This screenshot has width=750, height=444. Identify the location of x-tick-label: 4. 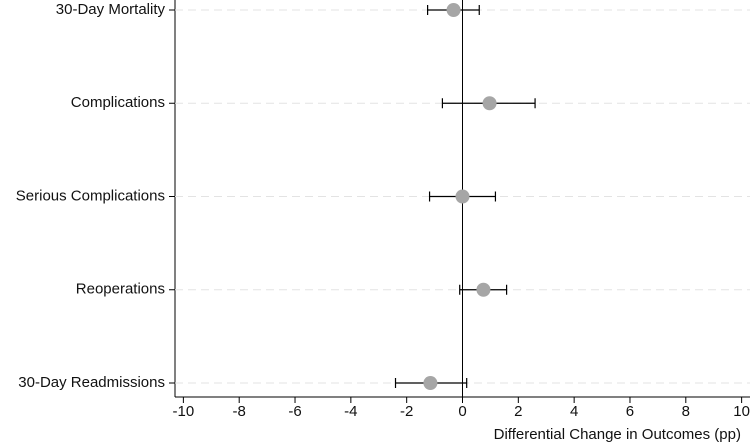
(574, 411).